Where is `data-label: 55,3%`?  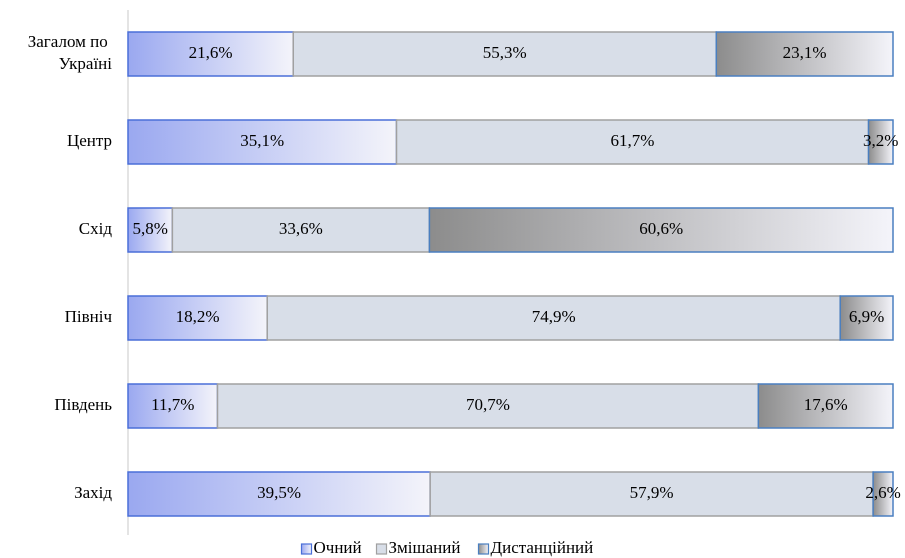
data-label: 55,3% is located at coordinates (505, 52).